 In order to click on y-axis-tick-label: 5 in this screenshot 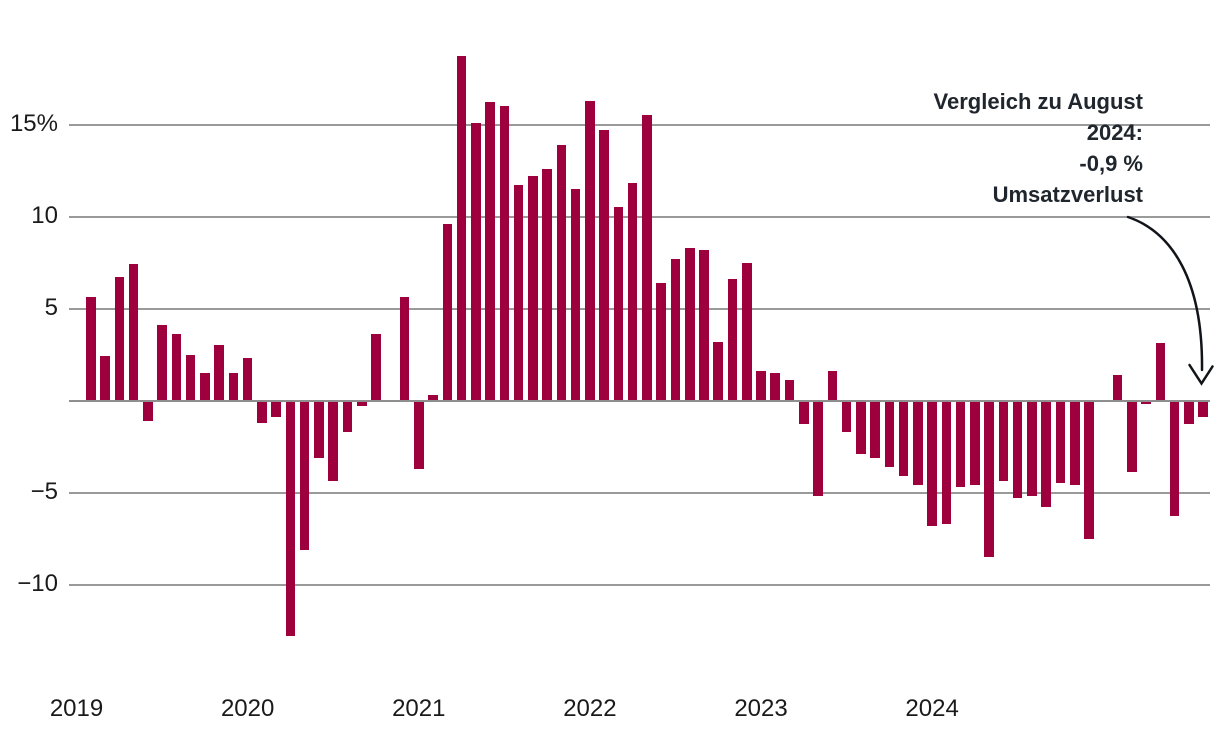, I will do `click(51, 307)`.